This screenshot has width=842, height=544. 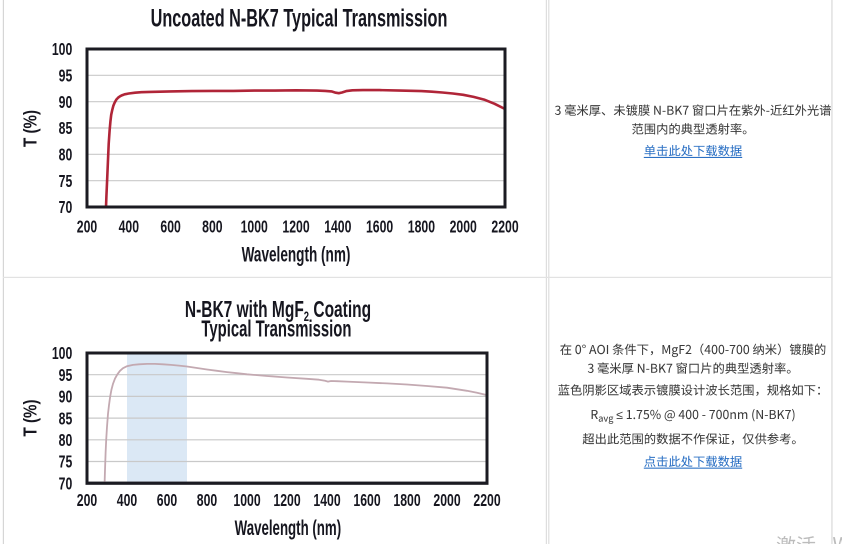 What do you see at coordinates (276, 329) in the screenshot?
I see `svg-text: Typical Transmission` at bounding box center [276, 329].